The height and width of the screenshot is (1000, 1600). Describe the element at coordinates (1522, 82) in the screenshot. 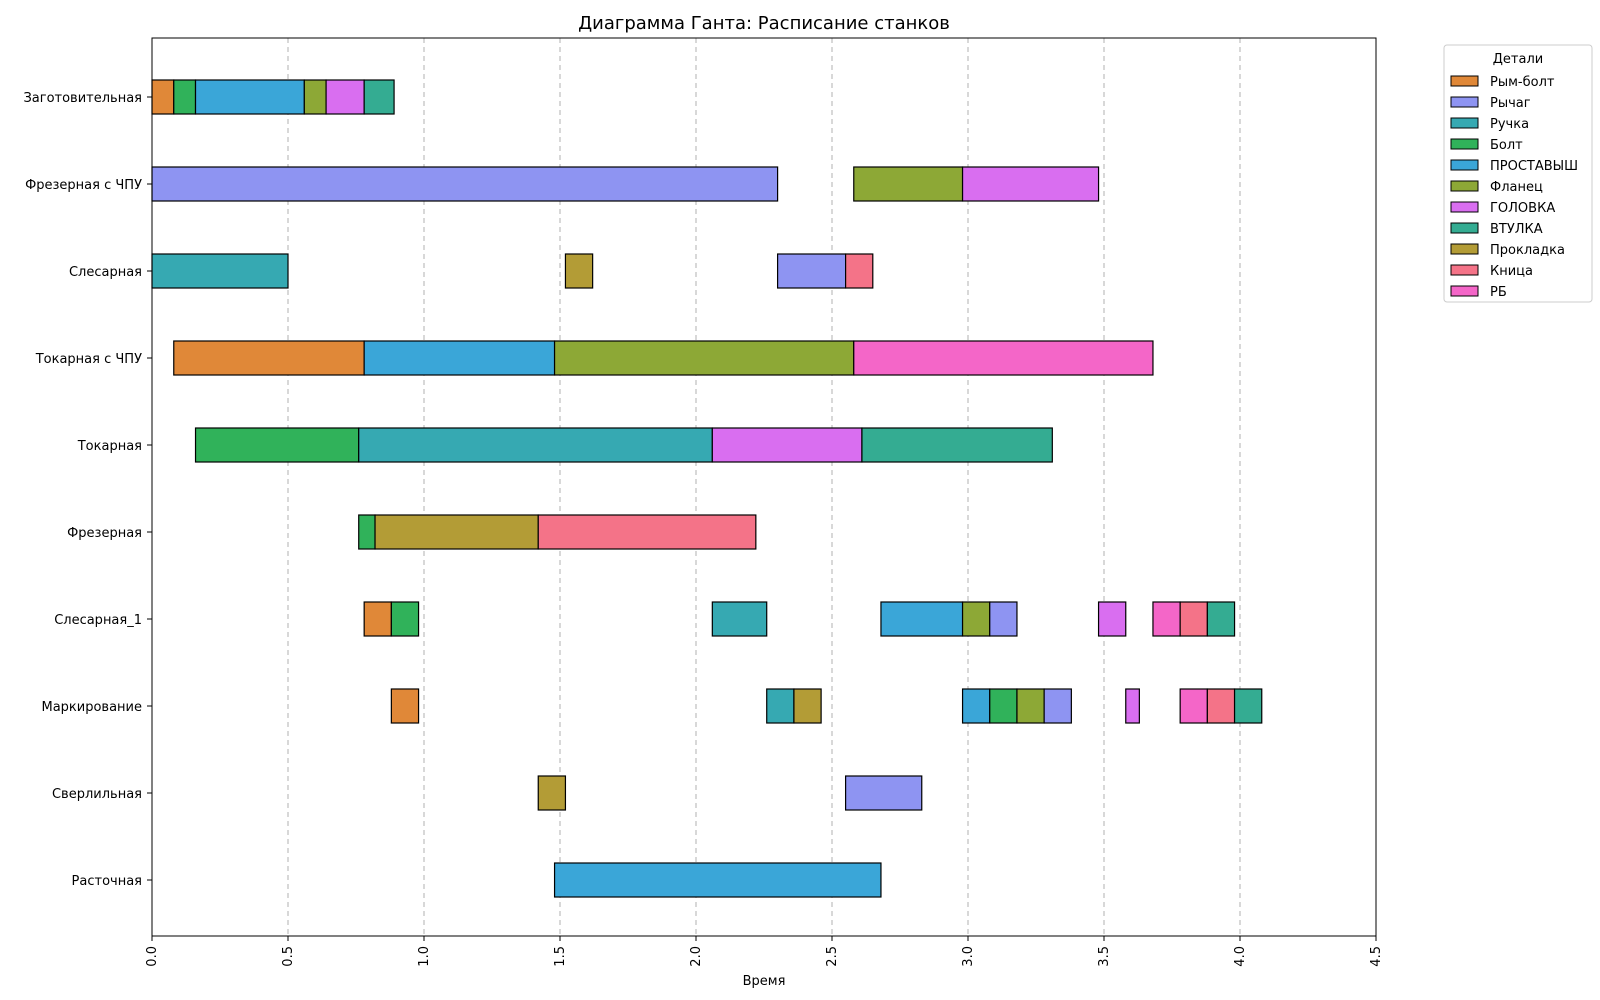

I see `legend-label: Рым-болт` at that location.